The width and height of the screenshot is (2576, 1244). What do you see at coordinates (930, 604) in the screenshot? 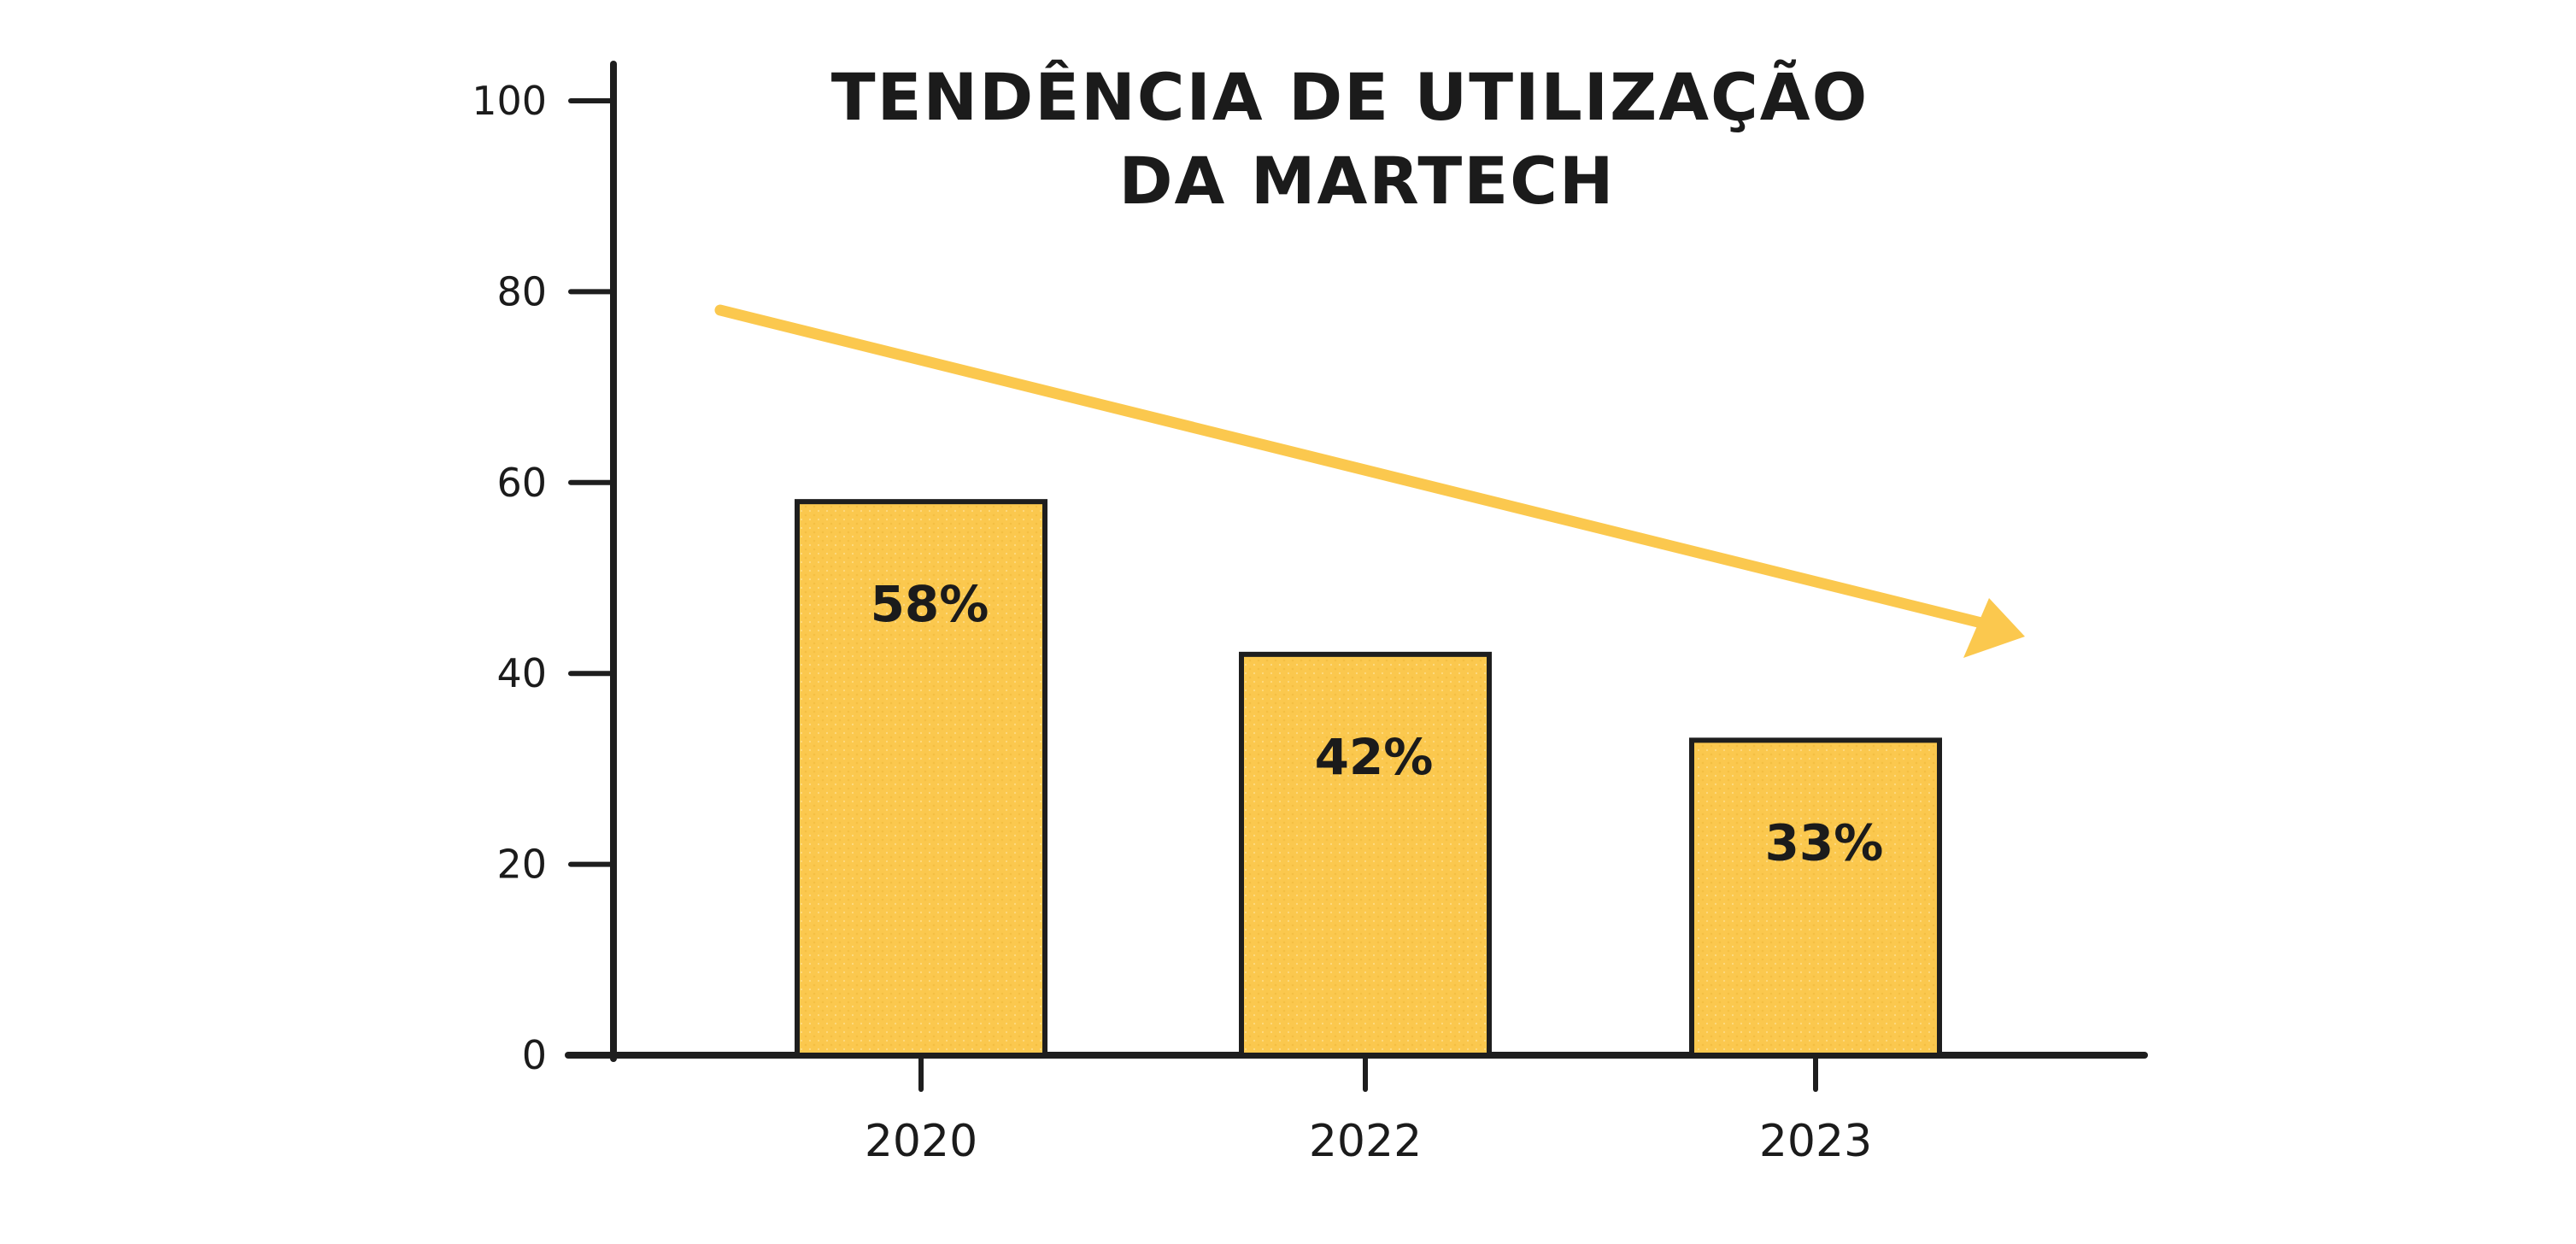
I see `bar-value-label: 58%` at bounding box center [930, 604].